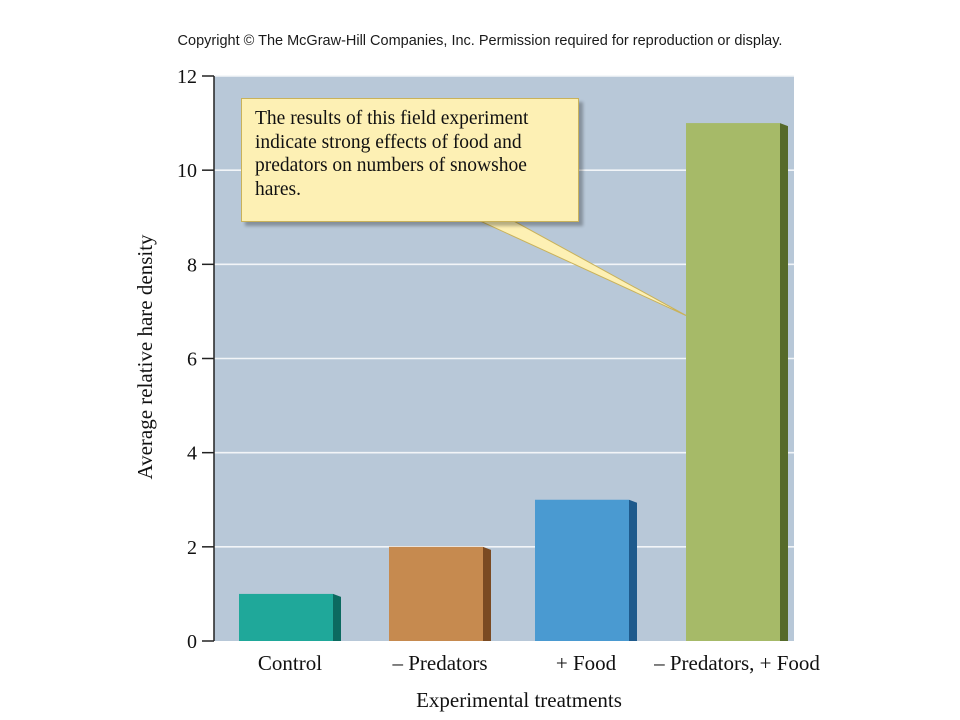 This screenshot has width=960, height=720. Describe the element at coordinates (192, 548) in the screenshot. I see `y-tick-label: 2` at that location.